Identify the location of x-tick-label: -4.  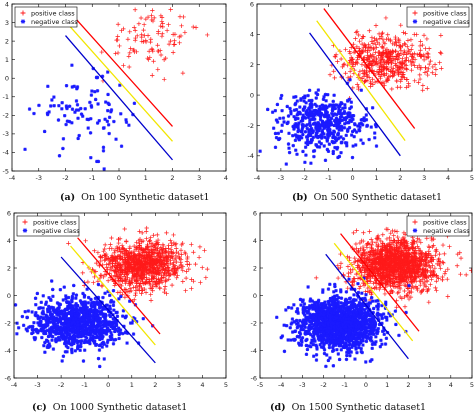
(14, 385).